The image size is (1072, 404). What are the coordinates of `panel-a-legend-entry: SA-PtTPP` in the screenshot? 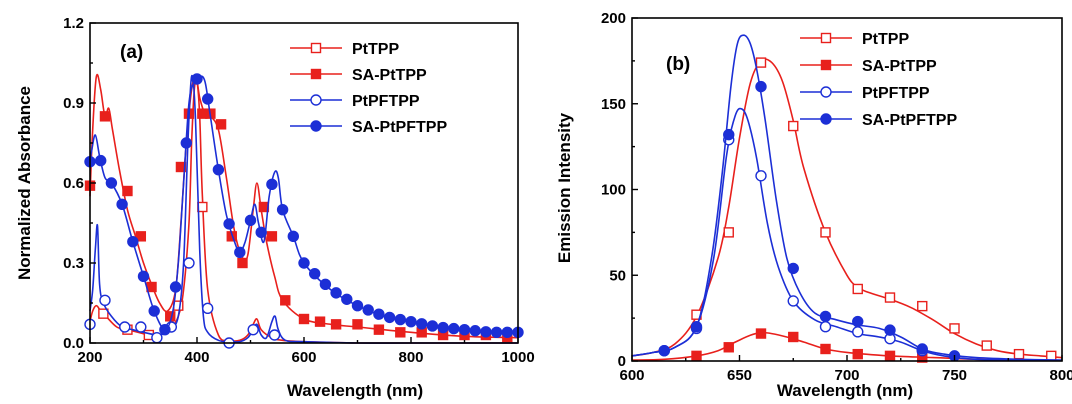 It's located at (358, 75).